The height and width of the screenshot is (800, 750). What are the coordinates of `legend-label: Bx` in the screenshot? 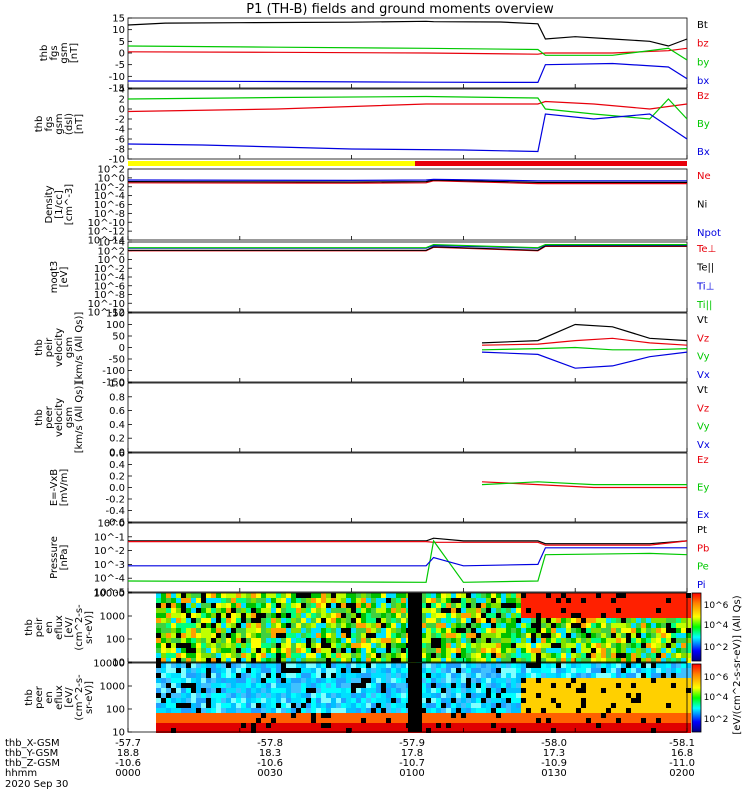 It's located at (703, 152).